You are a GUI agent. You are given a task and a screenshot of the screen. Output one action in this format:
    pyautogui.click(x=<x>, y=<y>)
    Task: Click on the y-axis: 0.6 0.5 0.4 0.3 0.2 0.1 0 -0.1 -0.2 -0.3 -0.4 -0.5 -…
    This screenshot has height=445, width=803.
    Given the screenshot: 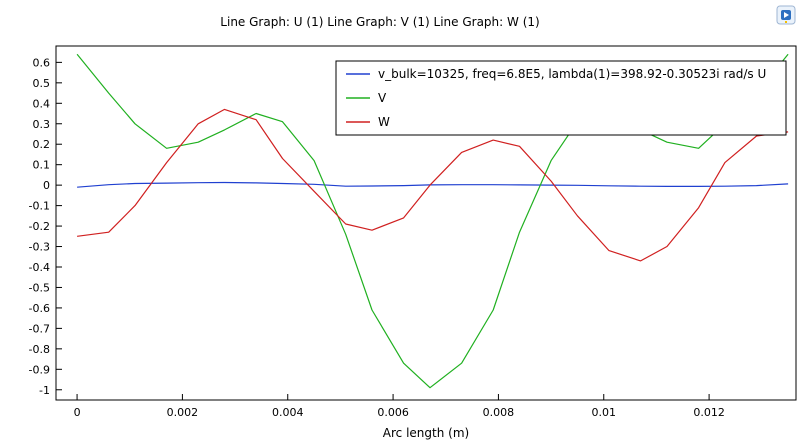 What is the action you would take?
    pyautogui.click(x=45, y=226)
    